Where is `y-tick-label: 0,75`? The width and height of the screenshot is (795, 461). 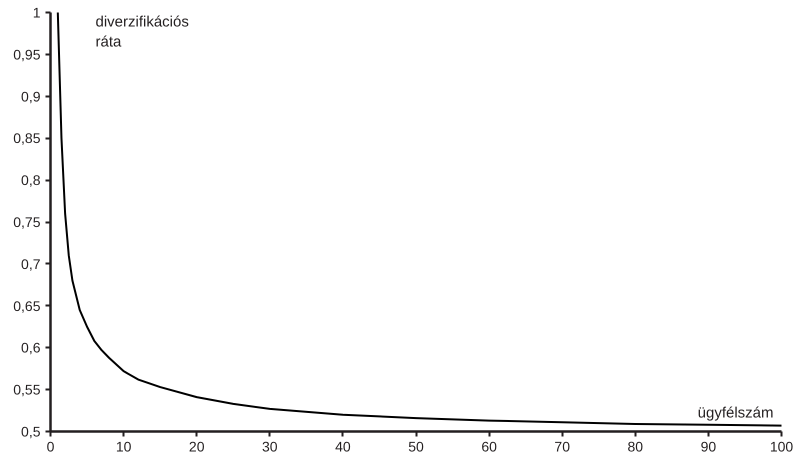 y-tick-label: 0,75 is located at coordinates (27, 222).